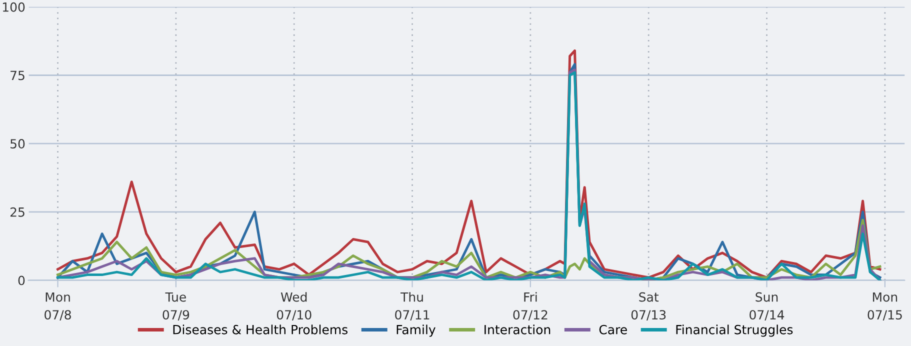  I want to click on x-tick-label: Sun 07/14, so click(767, 306).